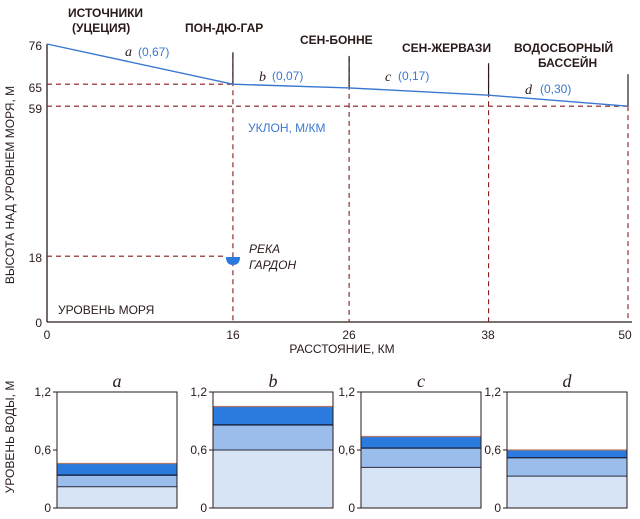  What do you see at coordinates (567, 62) in the screenshot?
I see `station-label: БАССЕЙН` at bounding box center [567, 62].